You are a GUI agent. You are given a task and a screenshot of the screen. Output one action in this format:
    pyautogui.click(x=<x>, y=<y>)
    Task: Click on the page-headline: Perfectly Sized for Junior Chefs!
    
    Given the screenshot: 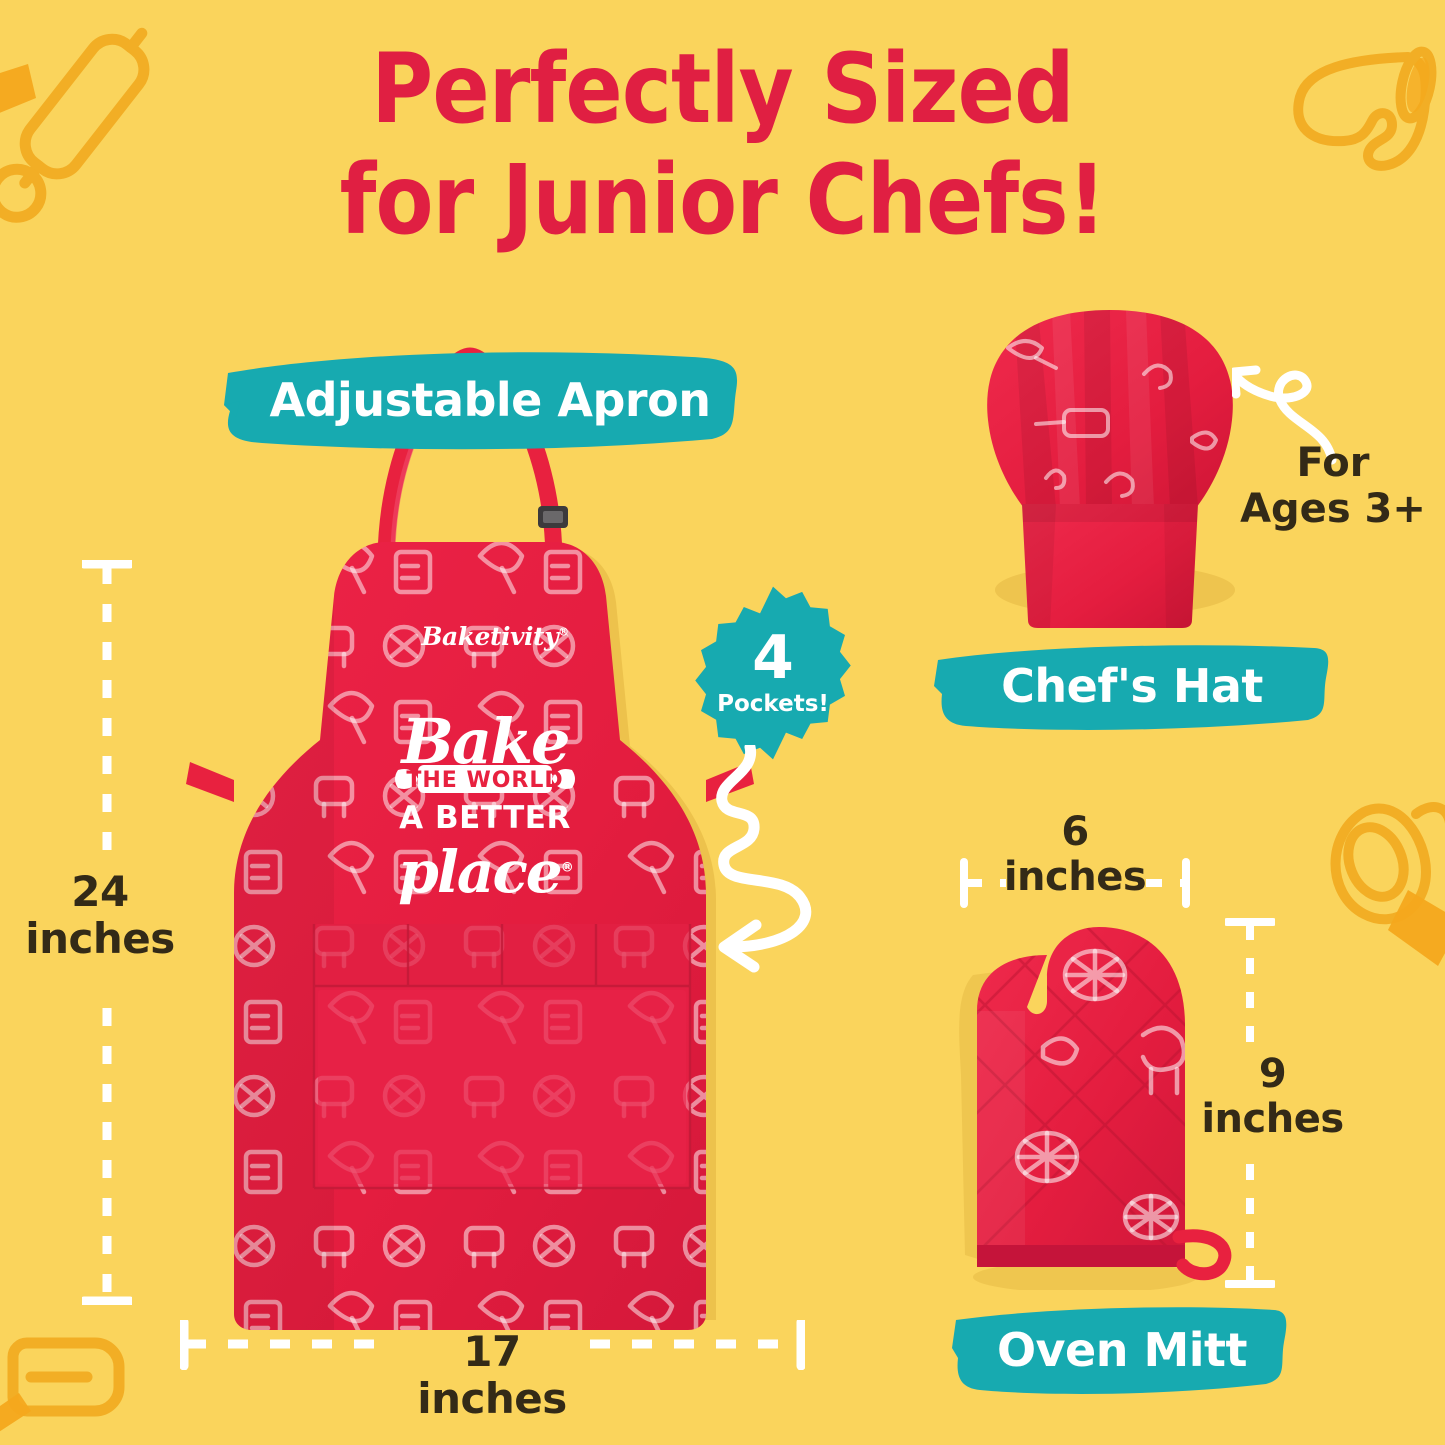 What is the action you would take?
    pyautogui.click(x=723, y=145)
    